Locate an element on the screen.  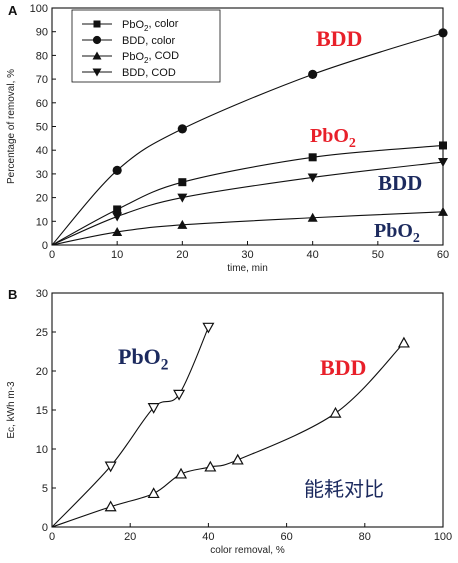
y-tick-label: 100 is located at coordinates (39, 9).